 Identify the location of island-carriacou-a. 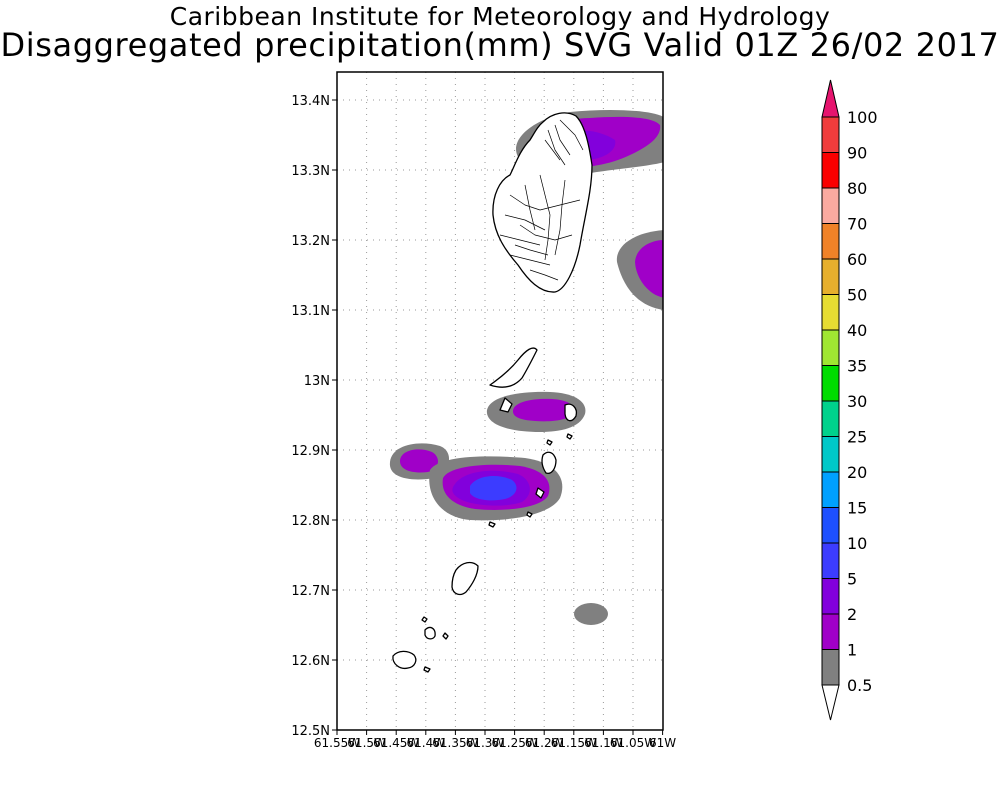
(430, 633).